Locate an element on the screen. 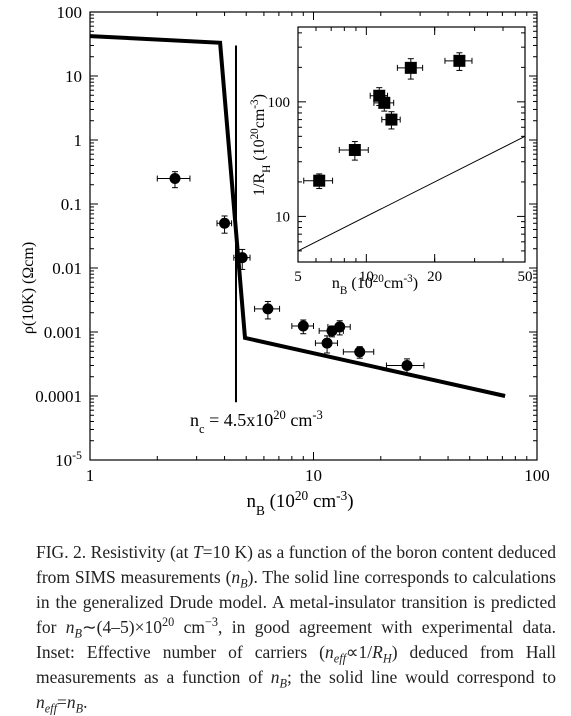 This screenshot has height=716, width=571. caption-text: ∼(4–5)×10 is located at coordinates (122, 627).